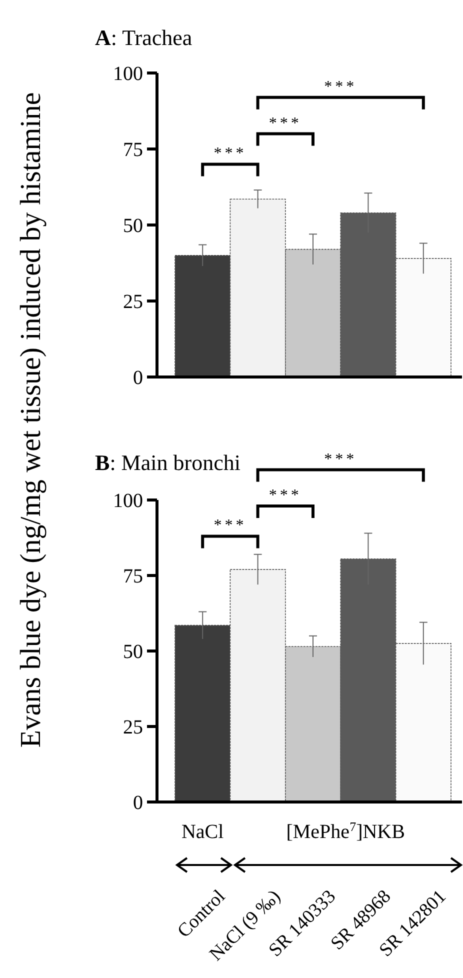 This screenshot has height=978, width=463. What do you see at coordinates (202, 832) in the screenshot?
I see `text: NaCl` at bounding box center [202, 832].